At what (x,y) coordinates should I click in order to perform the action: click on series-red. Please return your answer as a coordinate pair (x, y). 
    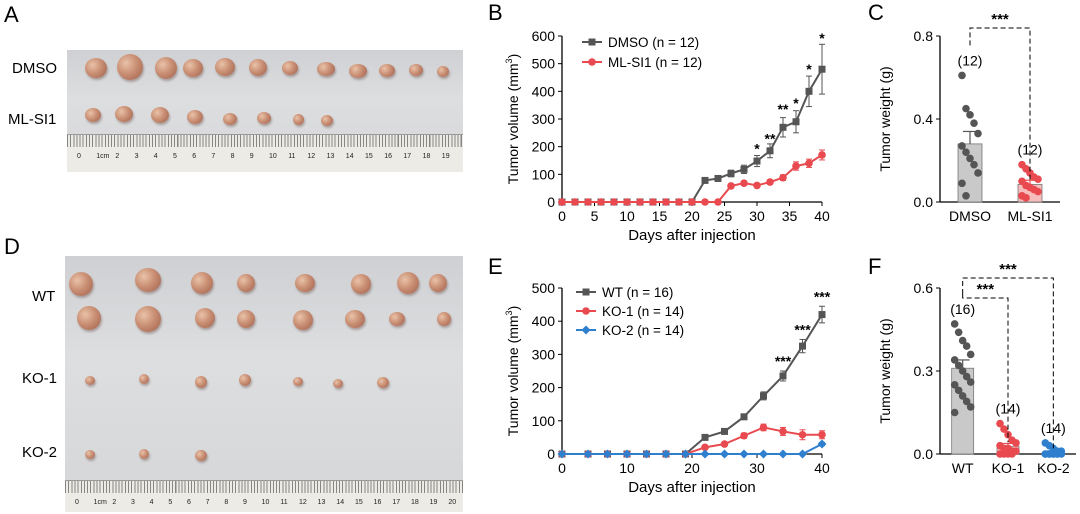
    Looking at the image, I should click on (692, 177).